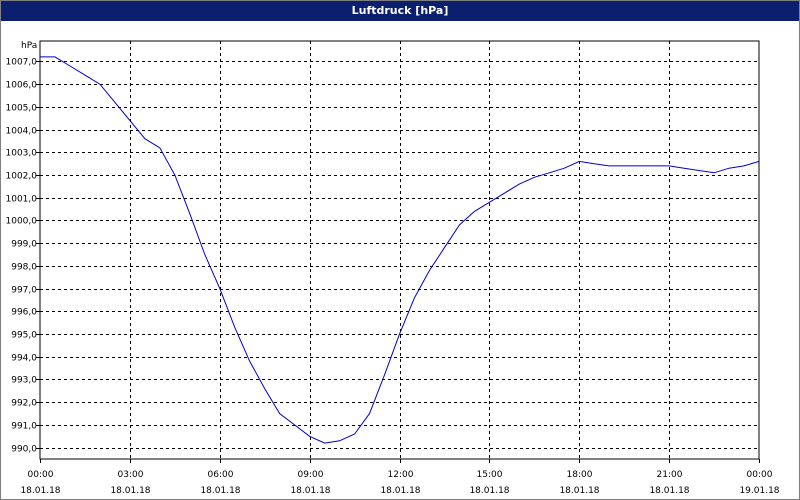  What do you see at coordinates (24, 245) in the screenshot?
I see `y-tick-label: 999,0` at bounding box center [24, 245].